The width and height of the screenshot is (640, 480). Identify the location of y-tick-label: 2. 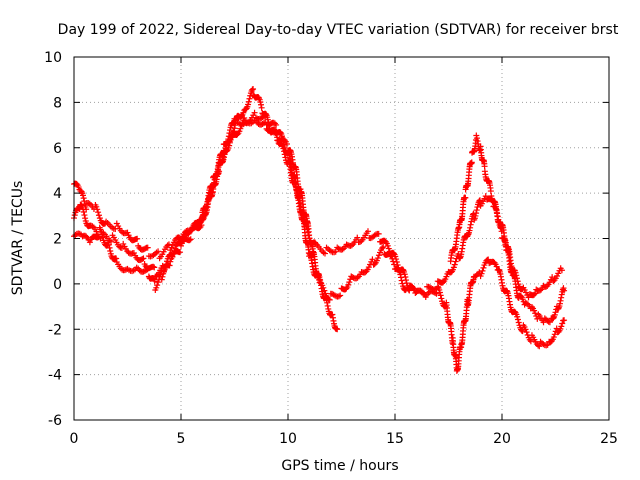
(57, 240).